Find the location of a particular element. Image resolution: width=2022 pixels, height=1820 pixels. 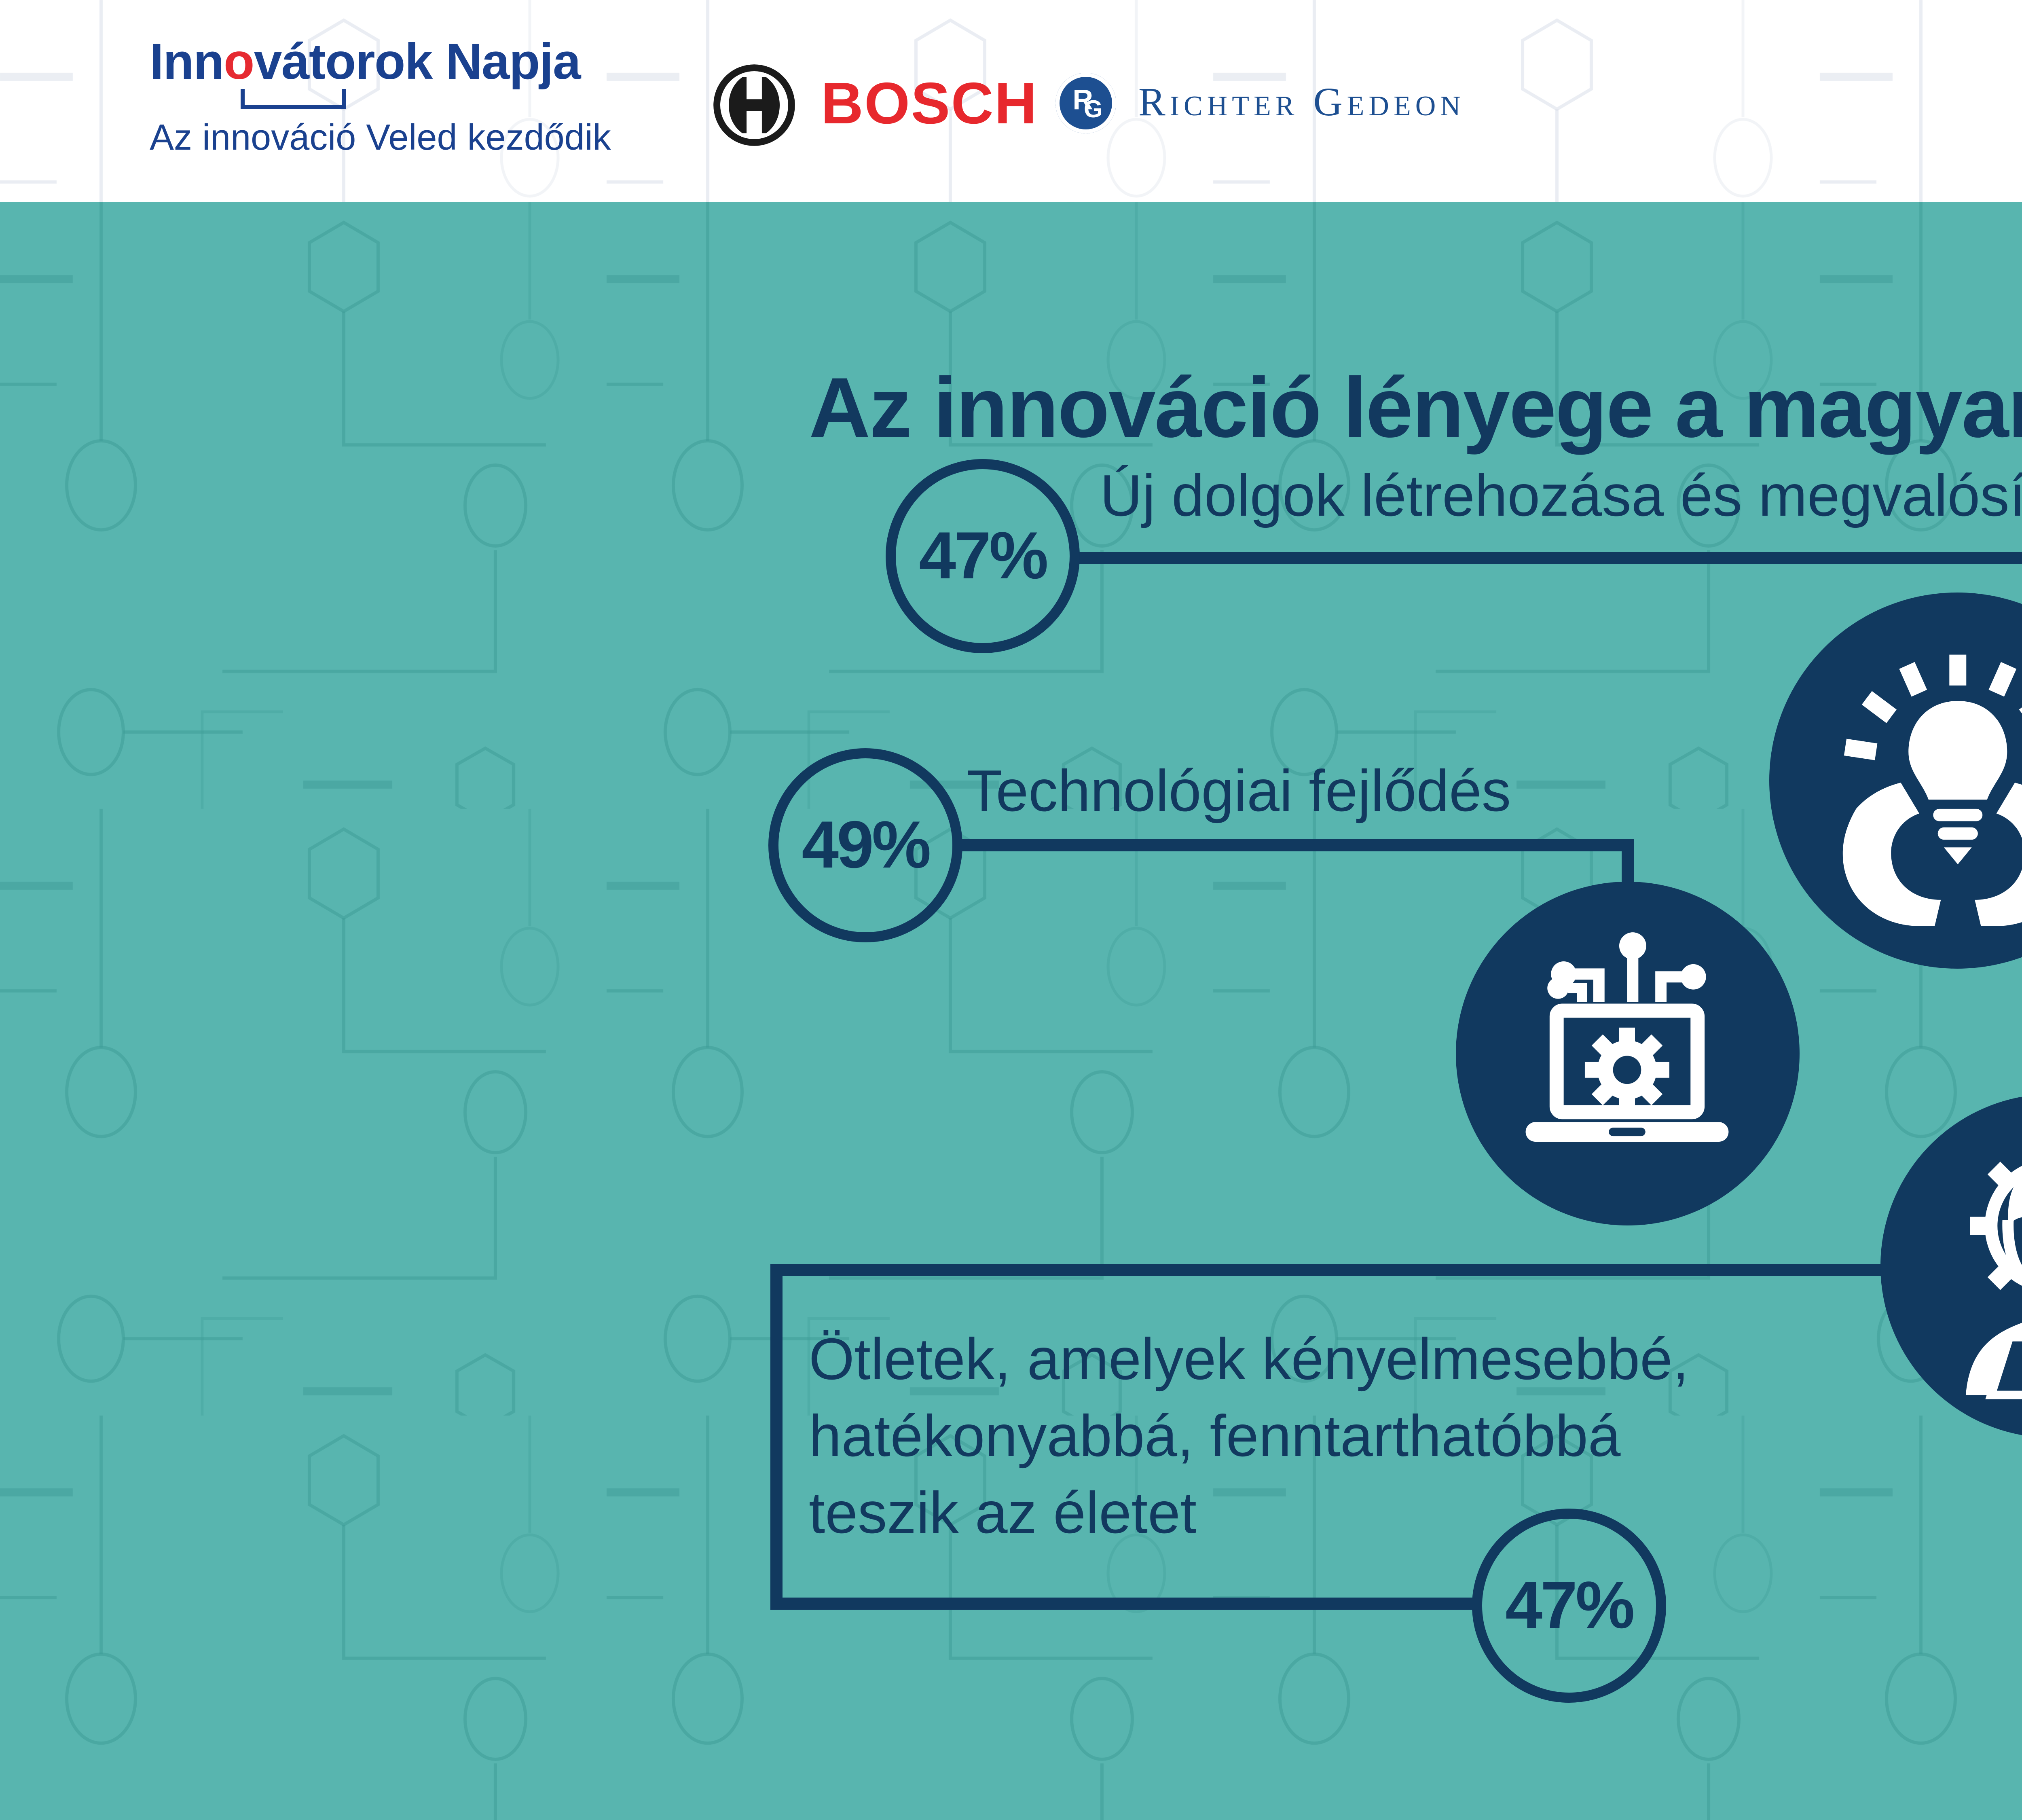

richter-gedeon-logo: R G Richter Gedeon is located at coordinates (1260, 104).